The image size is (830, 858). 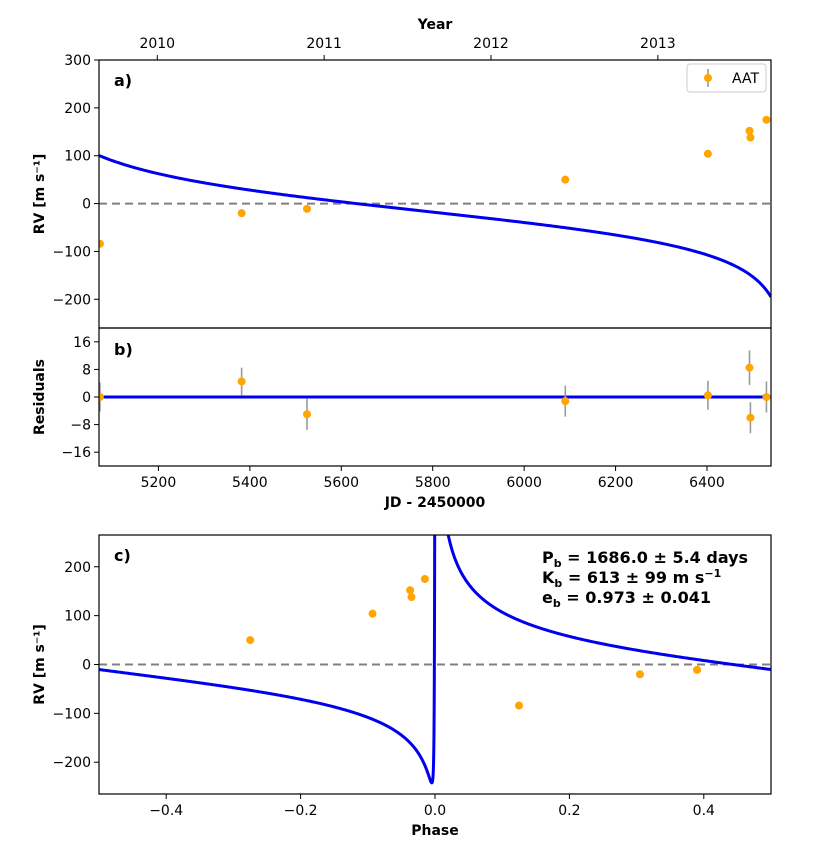 What do you see at coordinates (86, 666) in the screenshot?
I see `panel-c-ytick-label-2: 0` at bounding box center [86, 666].